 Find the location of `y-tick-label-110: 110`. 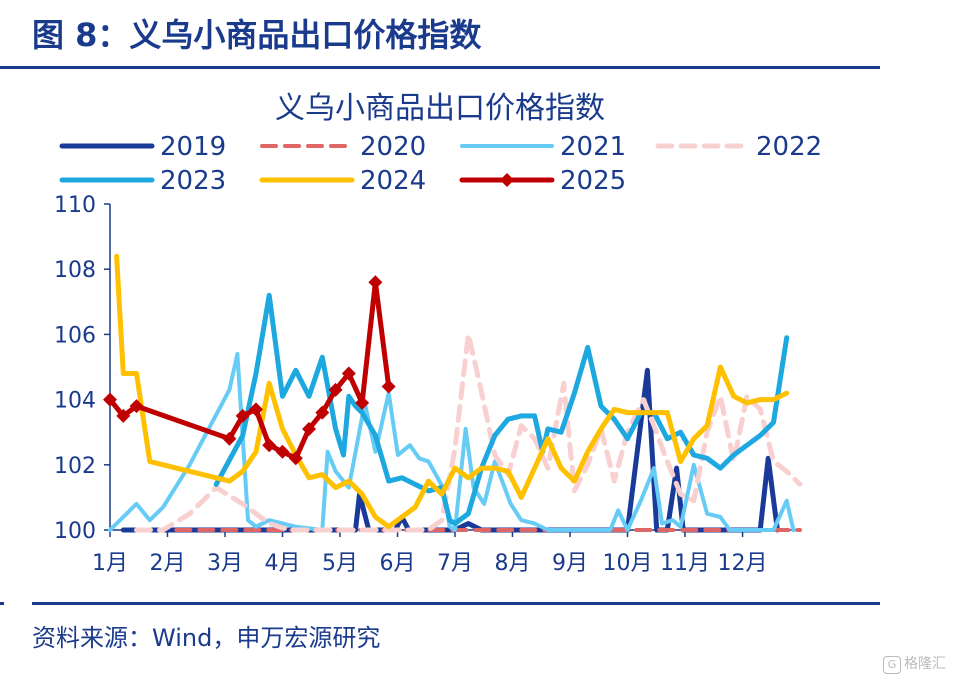

y-tick-label-110: 110 is located at coordinates (75, 205).